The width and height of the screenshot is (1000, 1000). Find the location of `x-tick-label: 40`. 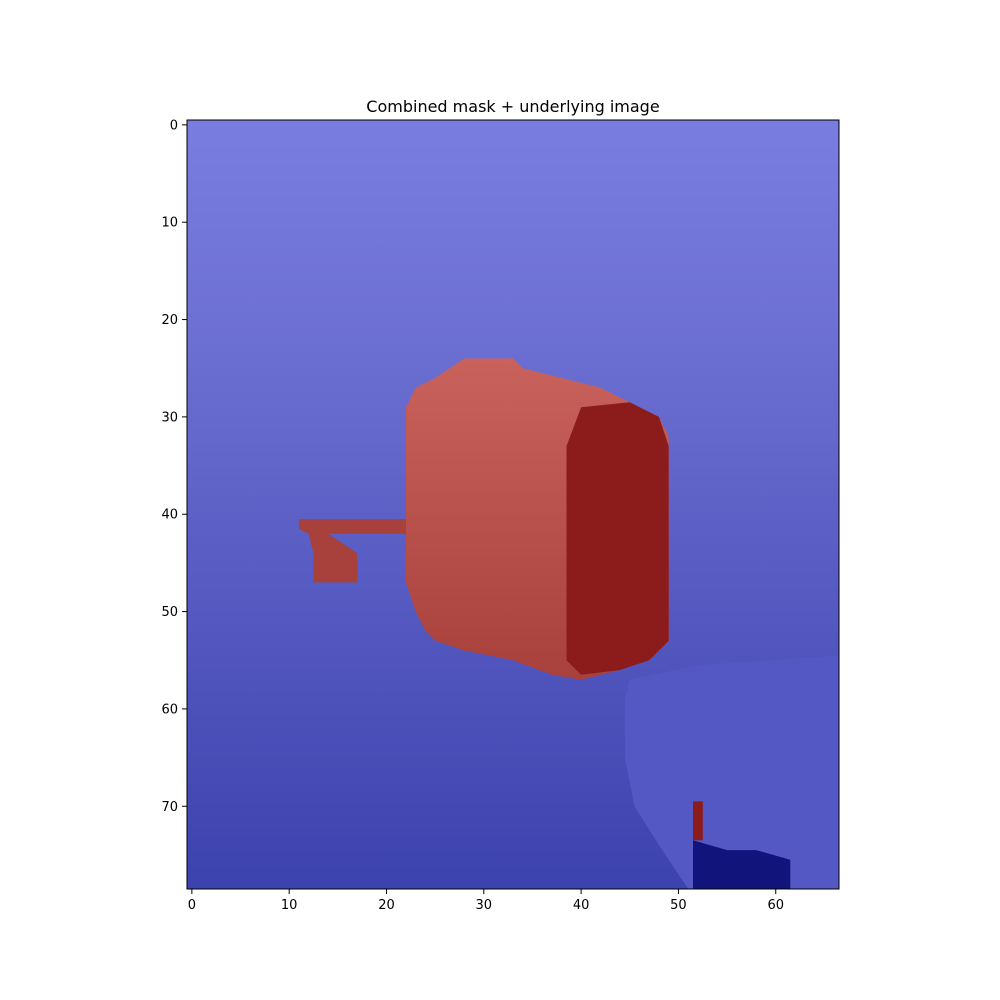

x-tick-label: 40 is located at coordinates (581, 905).